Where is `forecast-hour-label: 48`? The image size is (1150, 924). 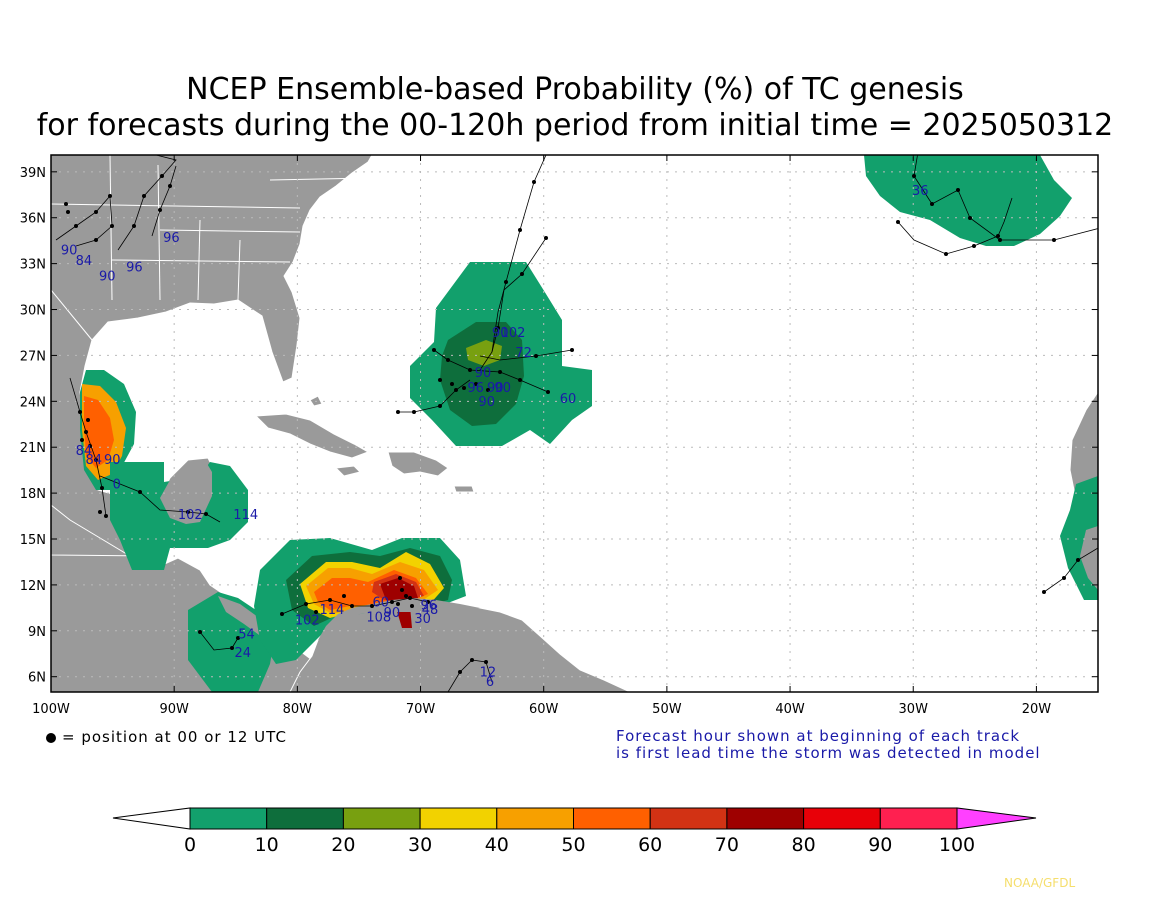 forecast-hour-label: 48 is located at coordinates (430, 610).